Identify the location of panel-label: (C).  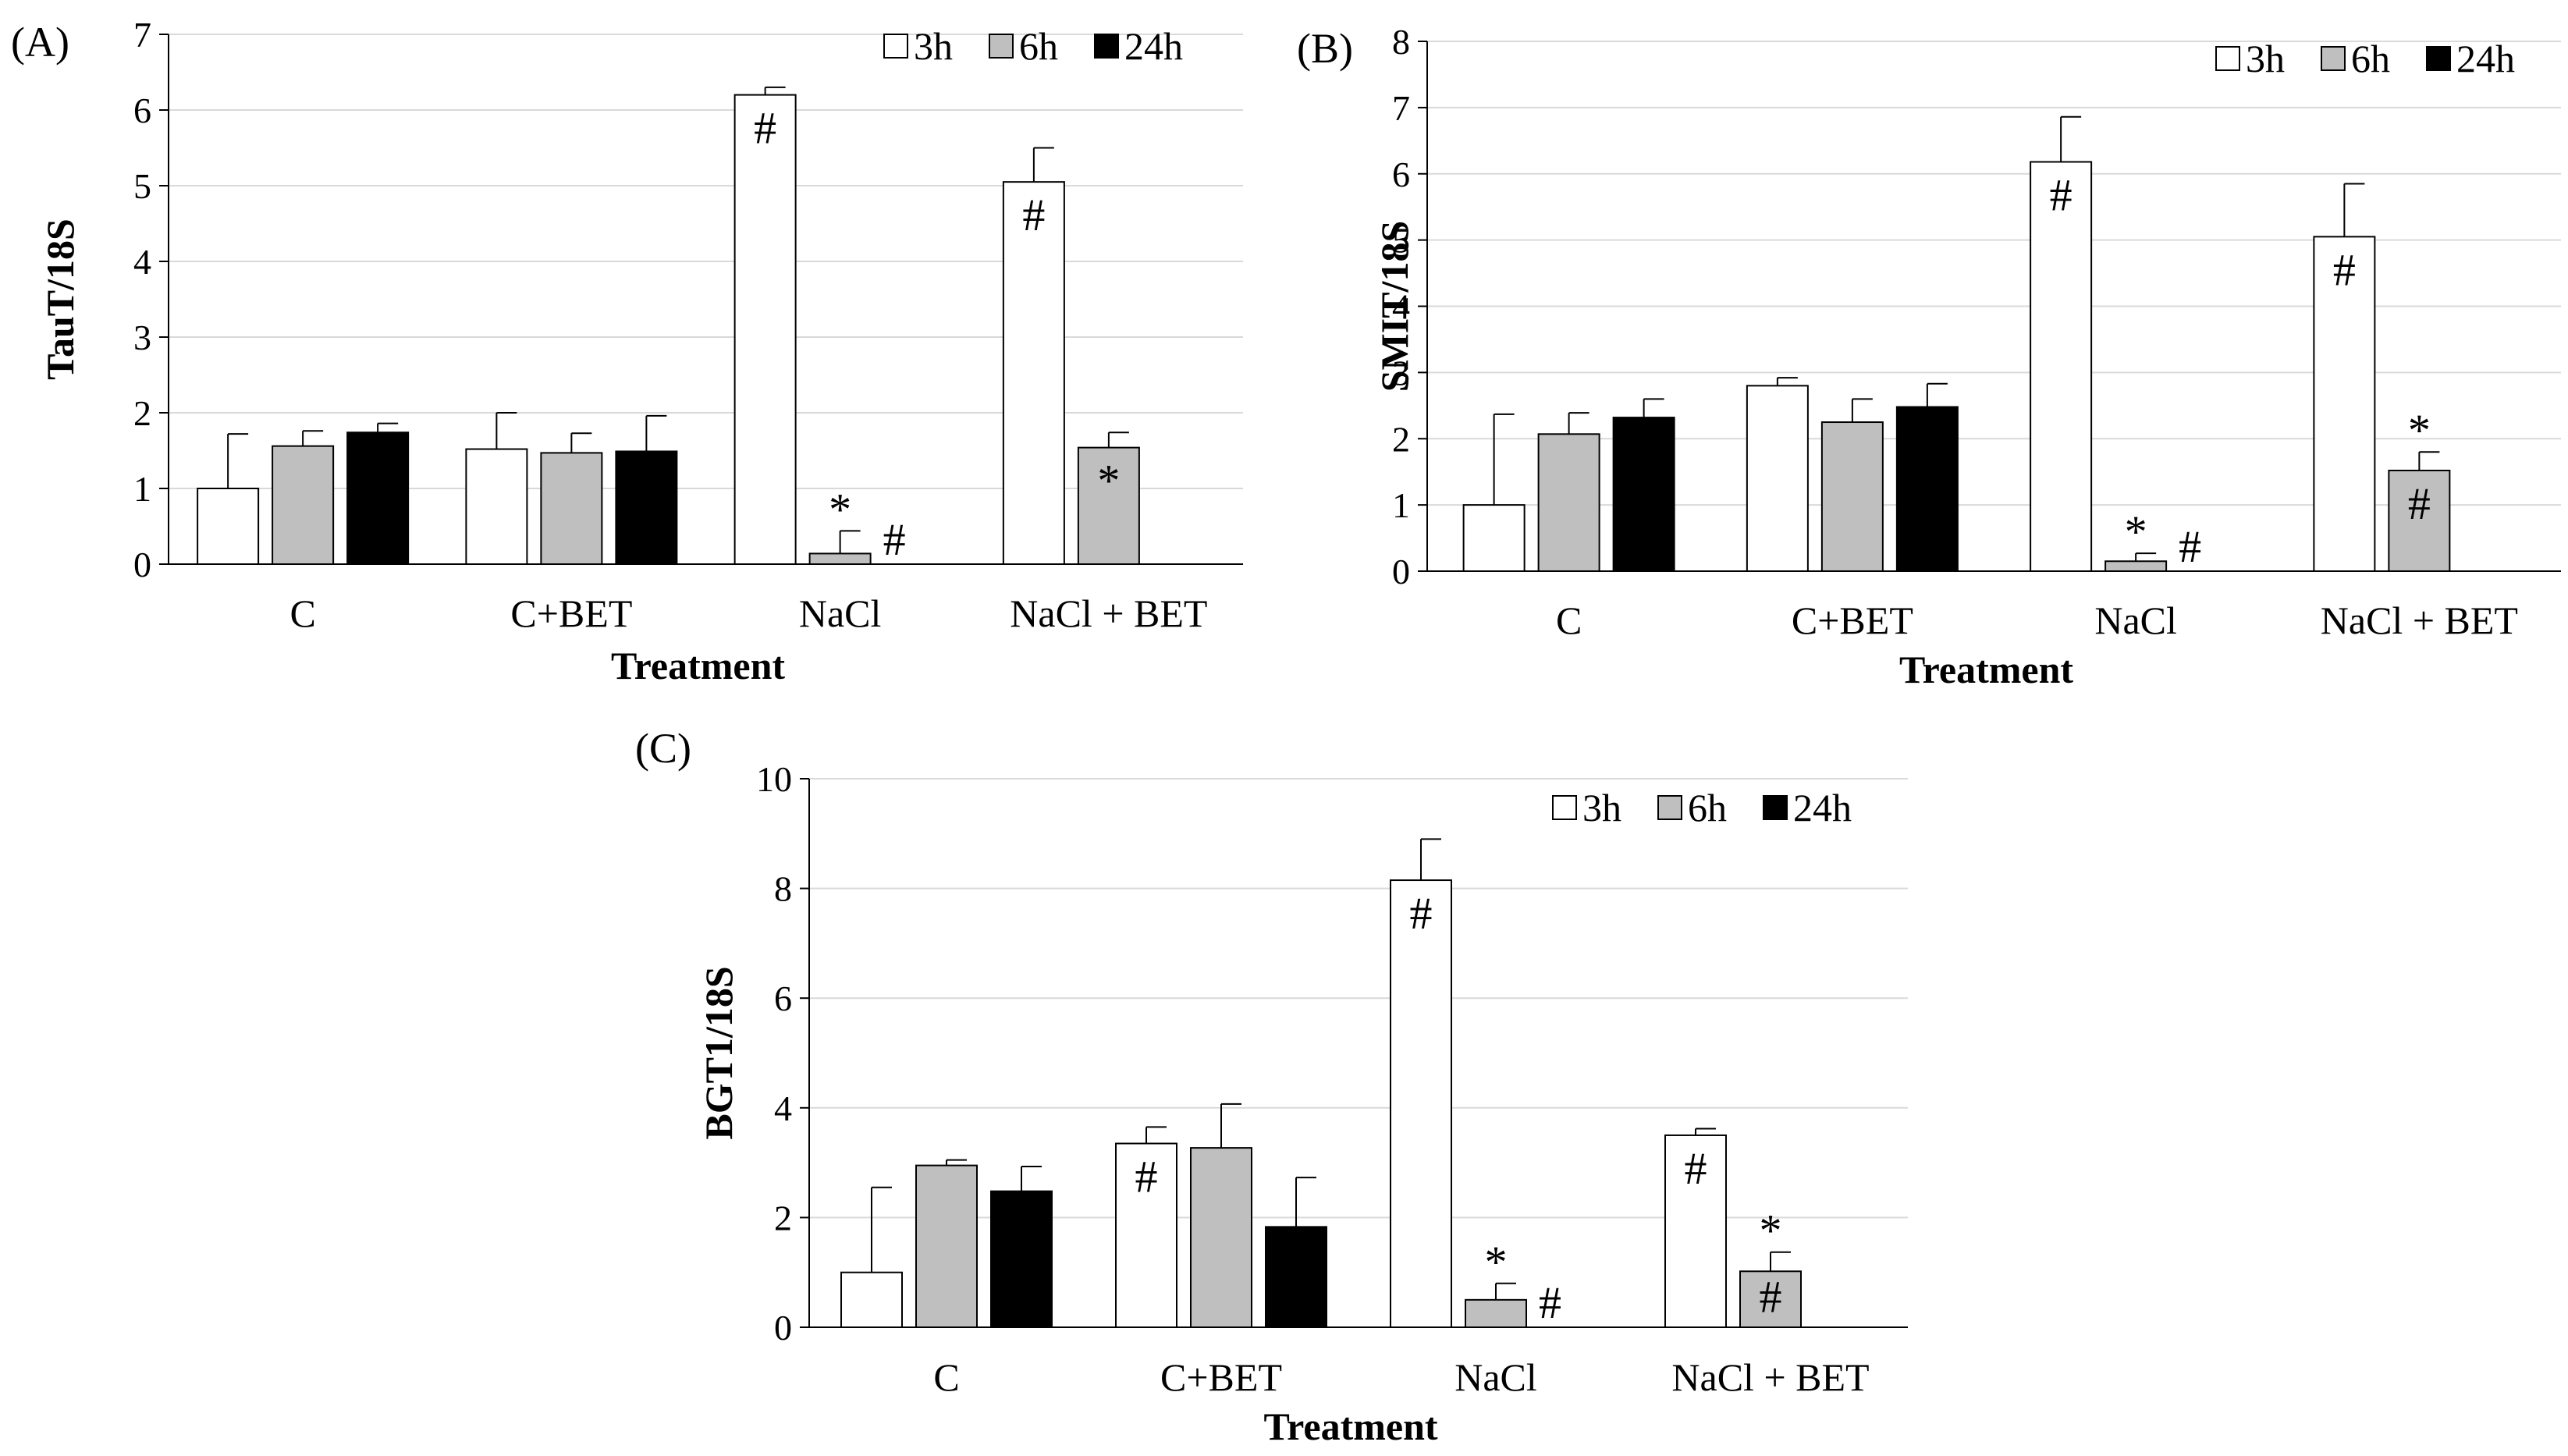
(663, 749).